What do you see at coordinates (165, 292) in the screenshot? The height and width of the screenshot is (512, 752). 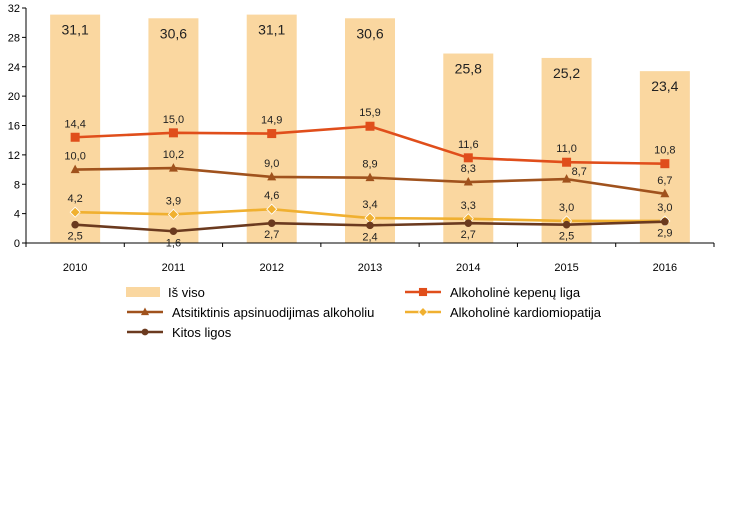 I see `legend-item-total: Iš viso` at bounding box center [165, 292].